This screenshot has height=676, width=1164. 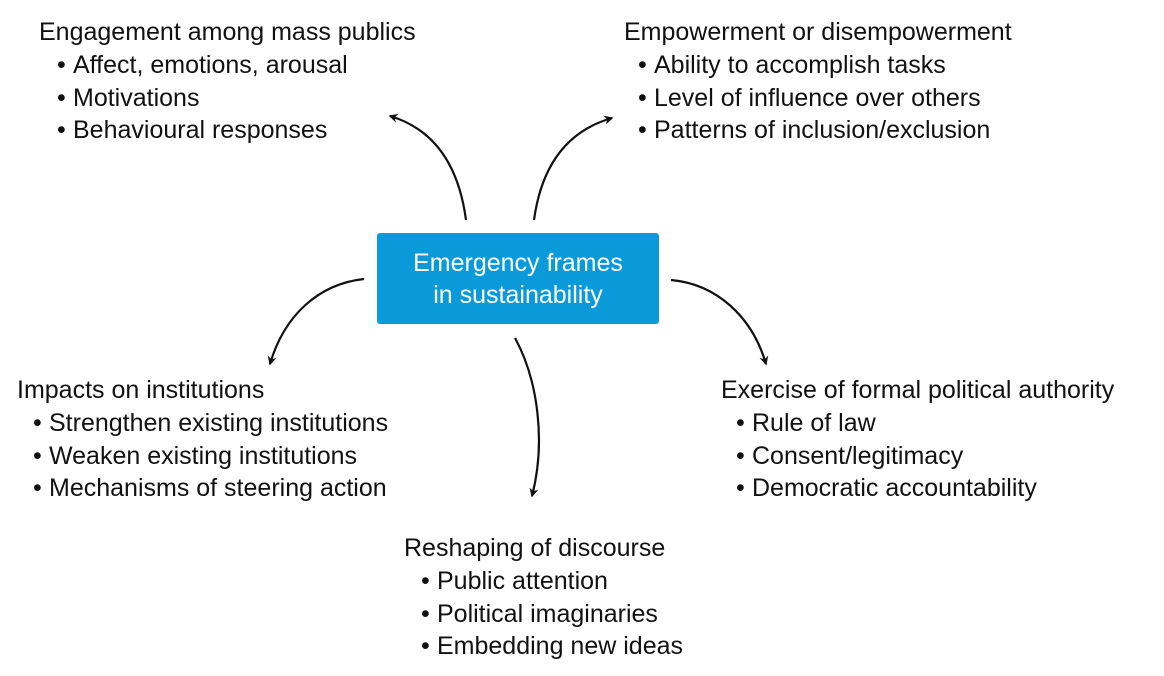 What do you see at coordinates (560, 646) in the screenshot?
I see `list-item-text: Embedding new ideas` at bounding box center [560, 646].